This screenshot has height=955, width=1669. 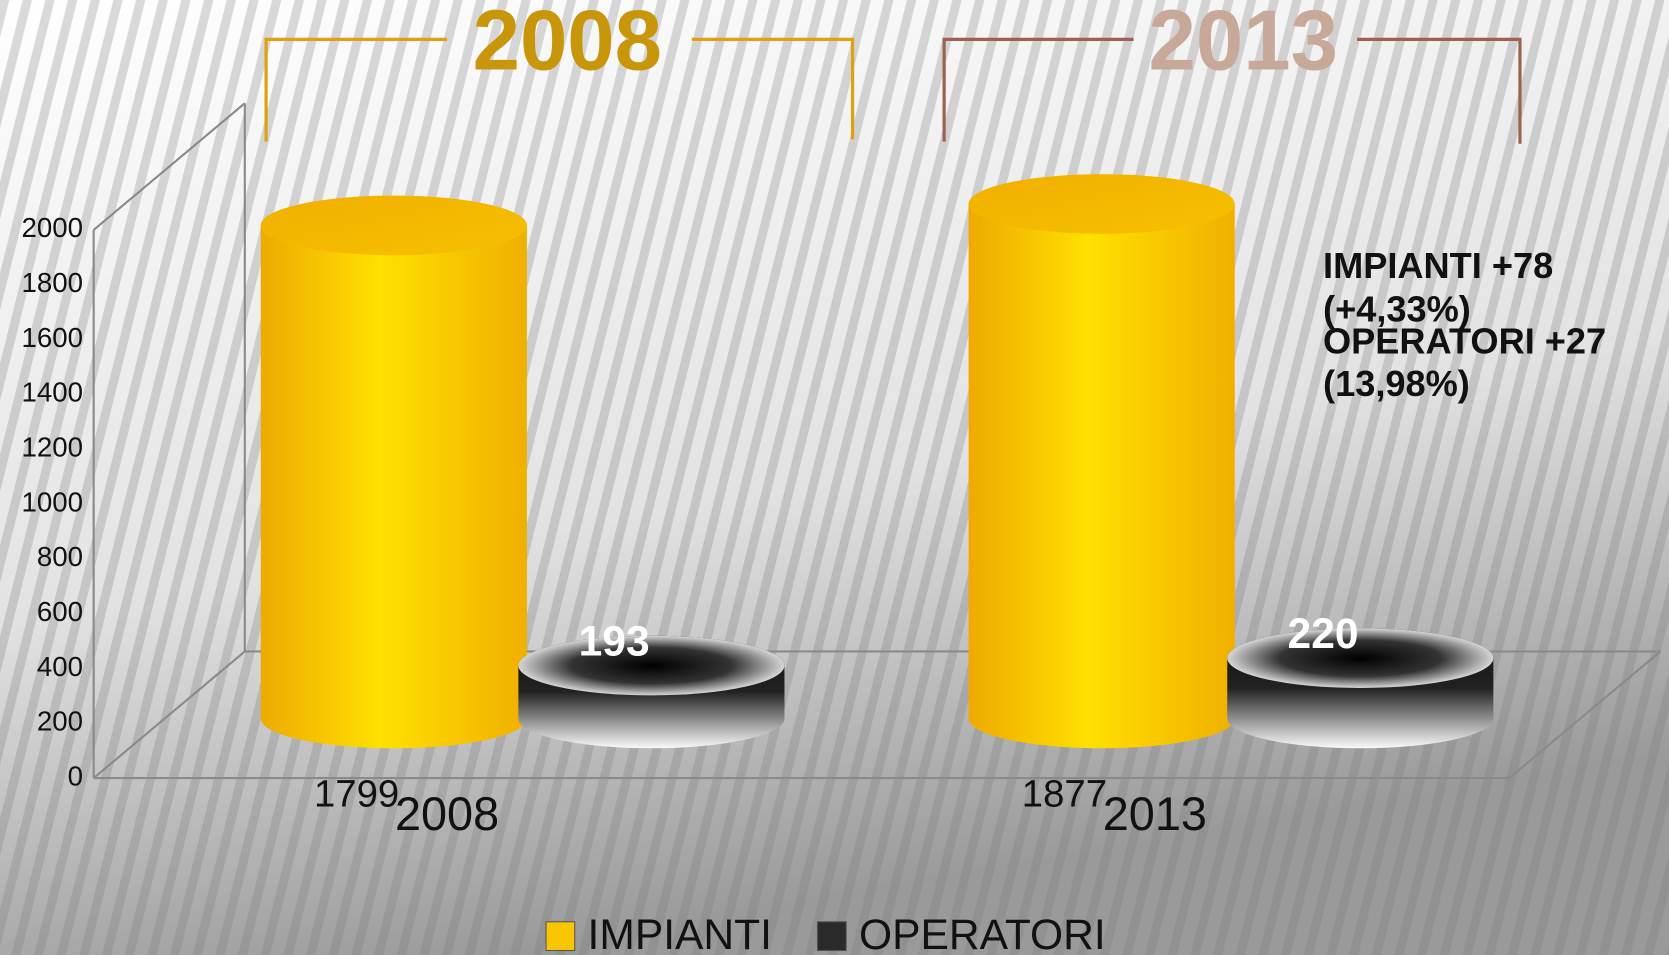 What do you see at coordinates (52, 446) in the screenshot?
I see `y-tick-label: 1200` at bounding box center [52, 446].